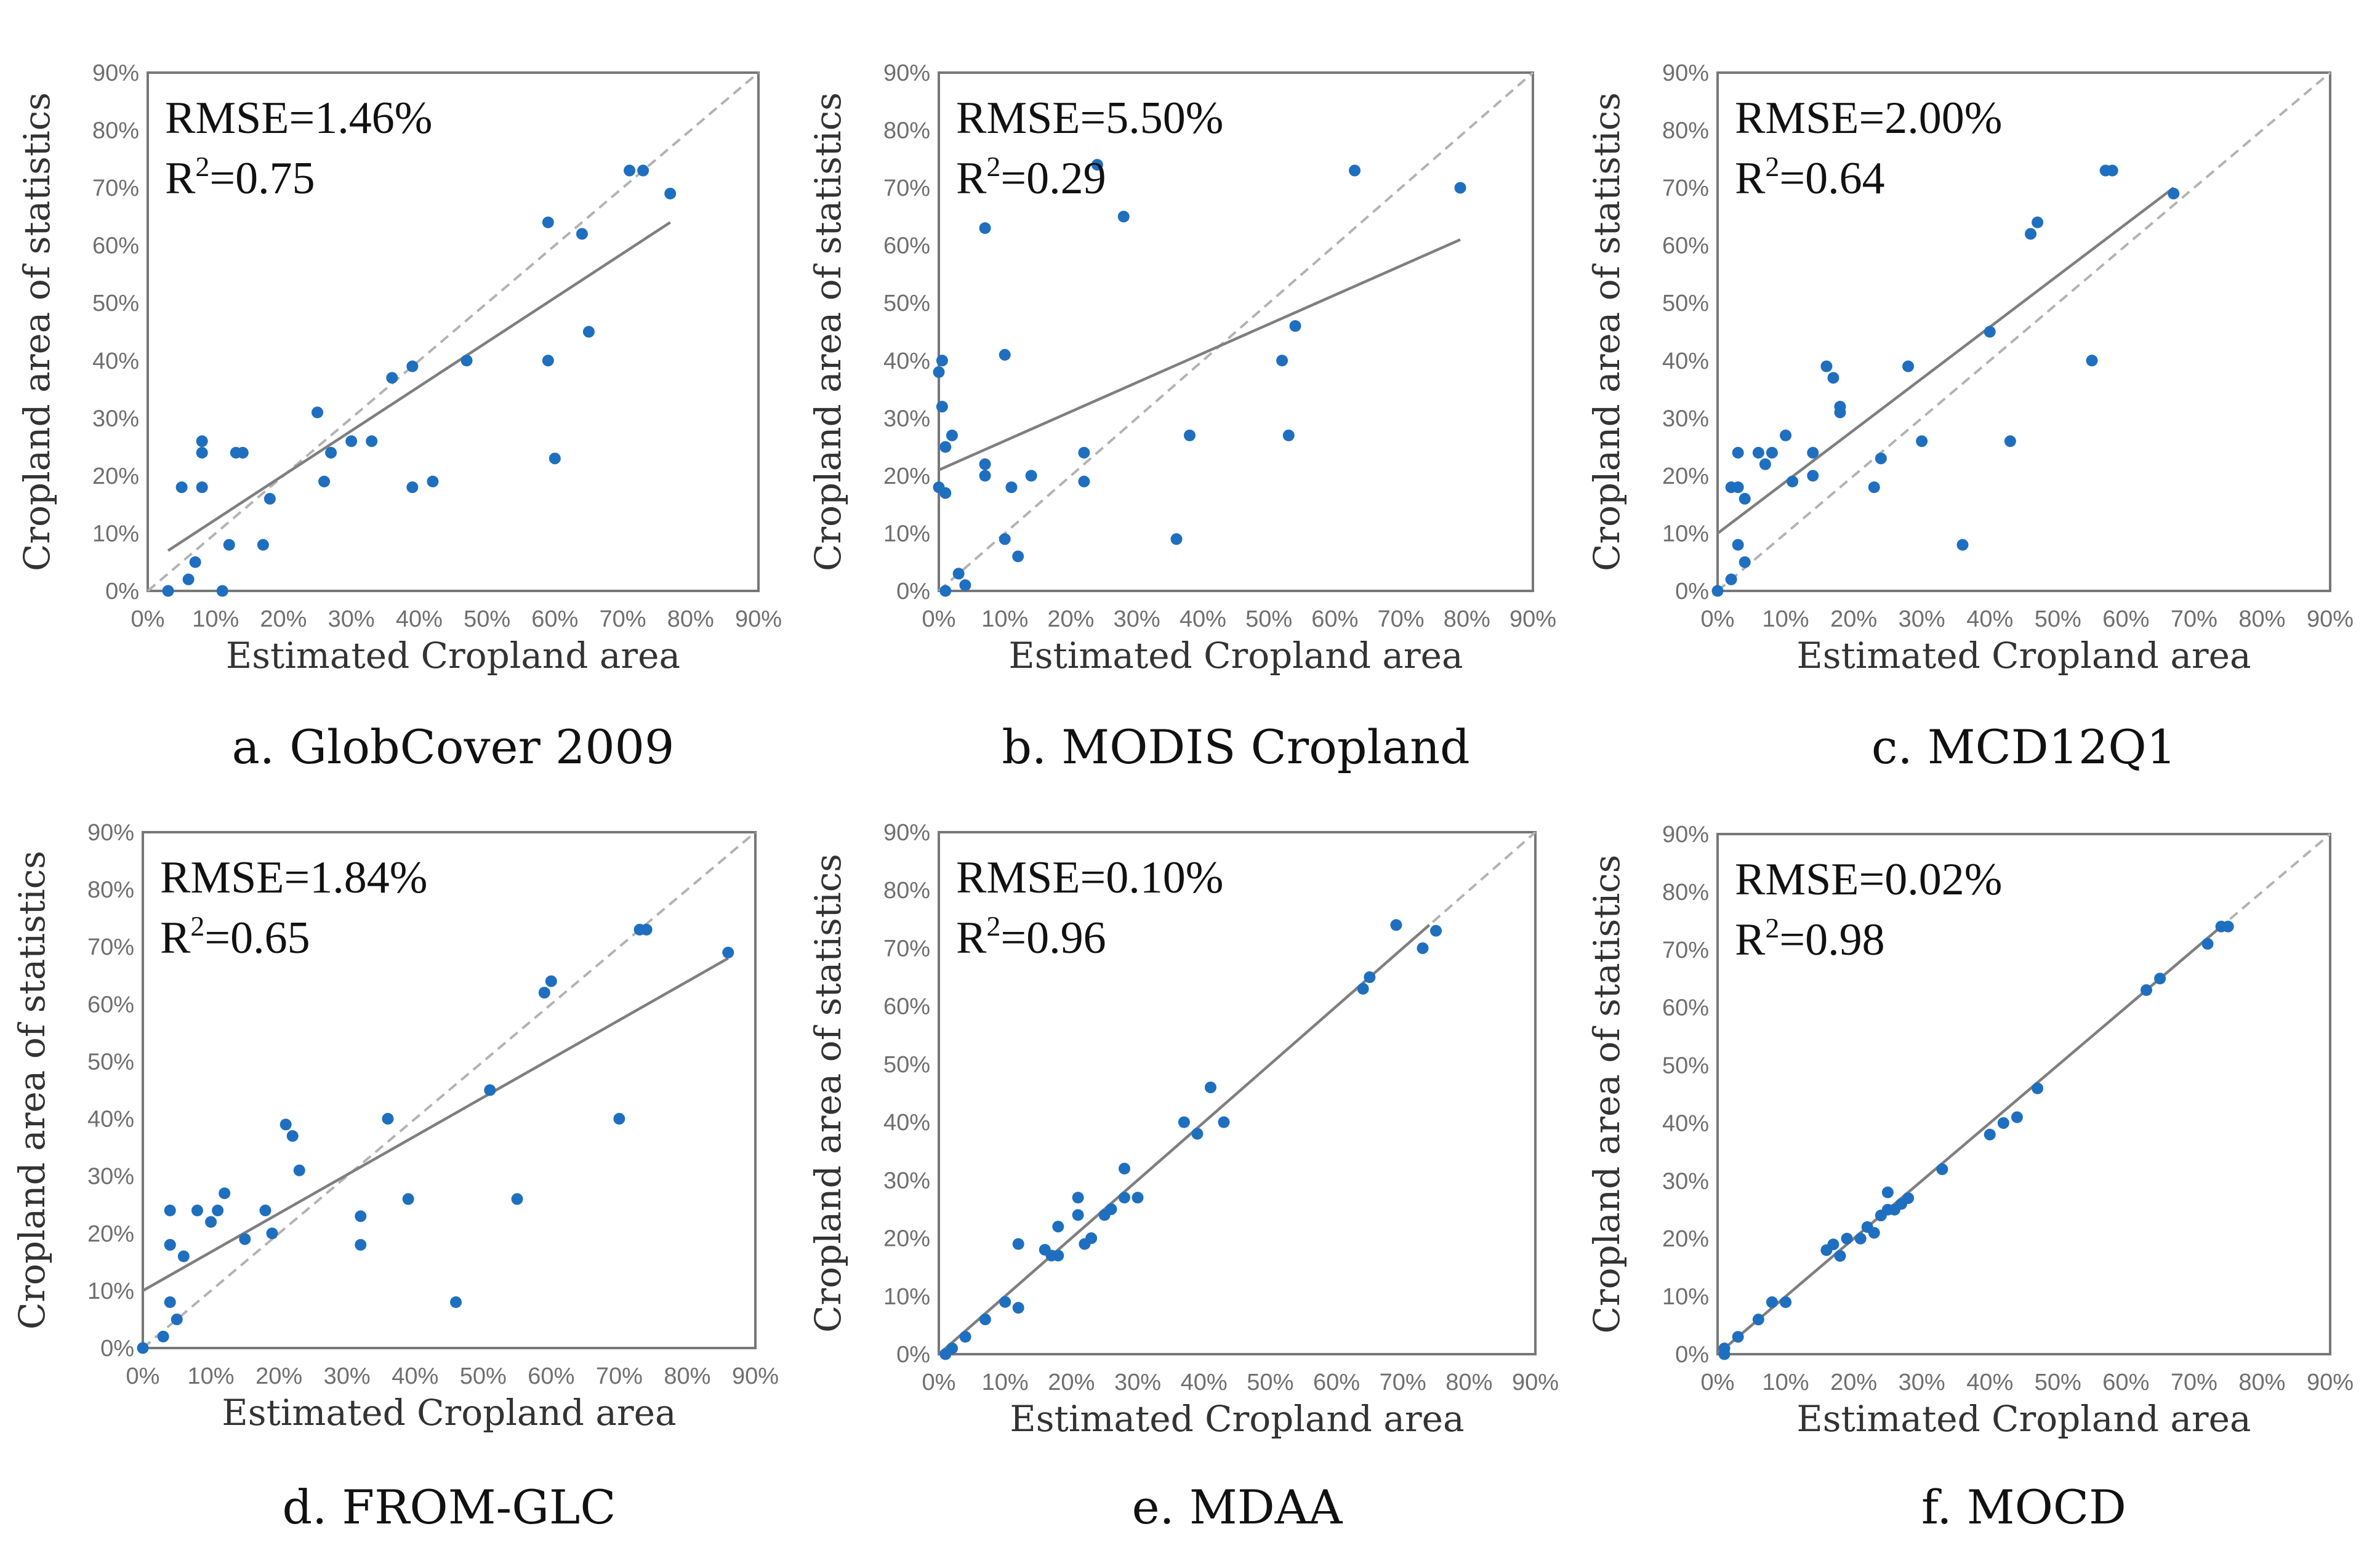 The height and width of the screenshot is (1553, 2380). I want to click on r2-label: R2=0.29, so click(1031, 177).